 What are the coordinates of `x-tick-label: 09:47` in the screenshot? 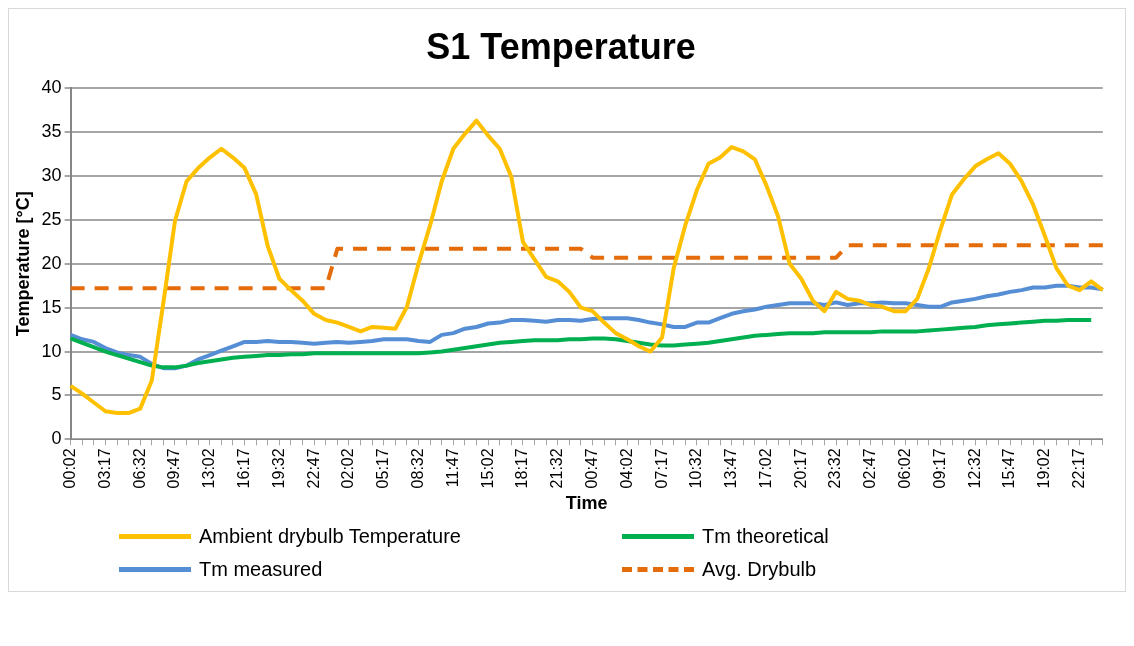 It's located at (174, 468).